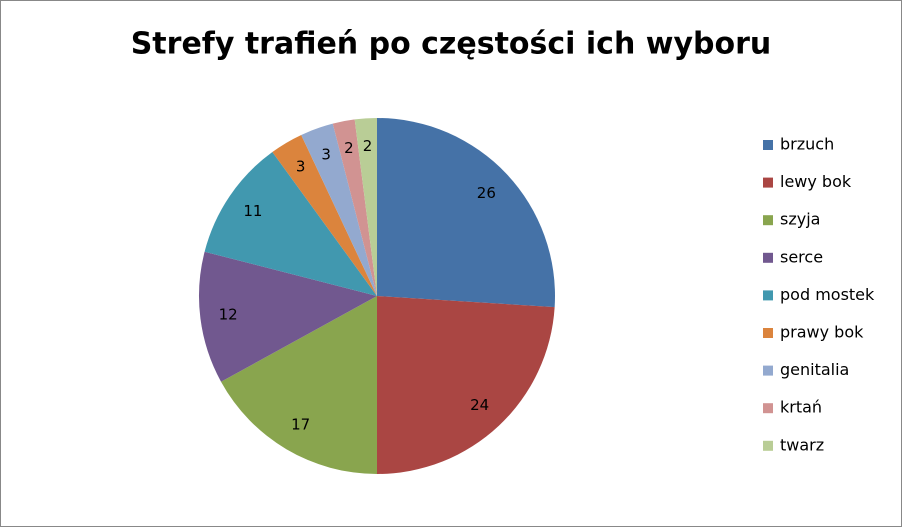 This screenshot has height=527, width=902. Describe the element at coordinates (801, 407) in the screenshot. I see `legend-label: krtań` at that location.